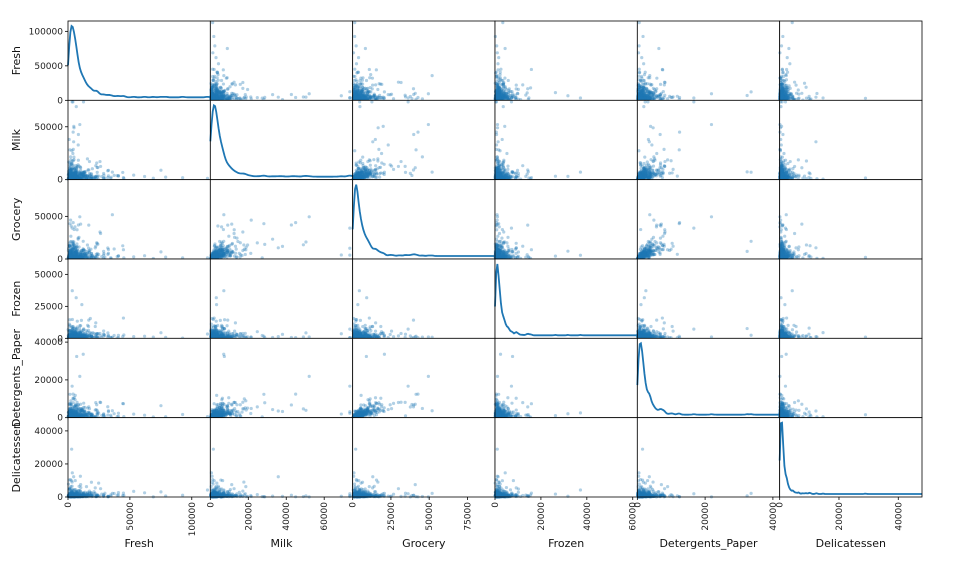  What do you see at coordinates (850, 61) in the screenshot?
I see `panel-background` at bounding box center [850, 61].